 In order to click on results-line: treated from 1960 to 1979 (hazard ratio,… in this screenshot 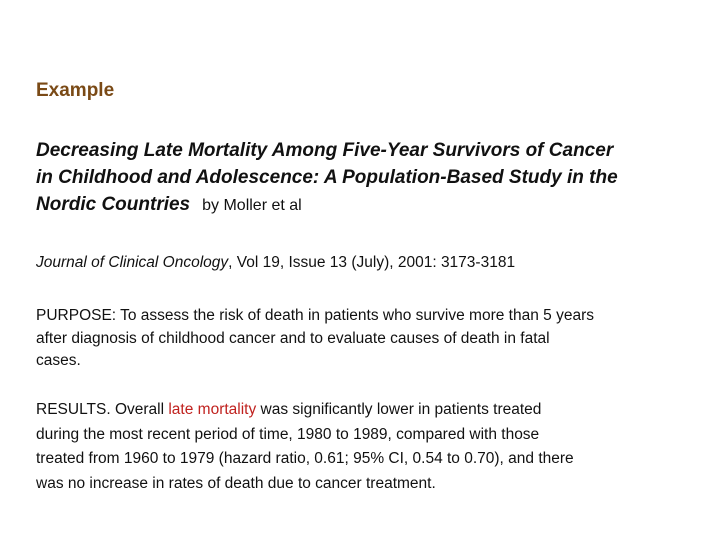, I will do `click(305, 458)`.